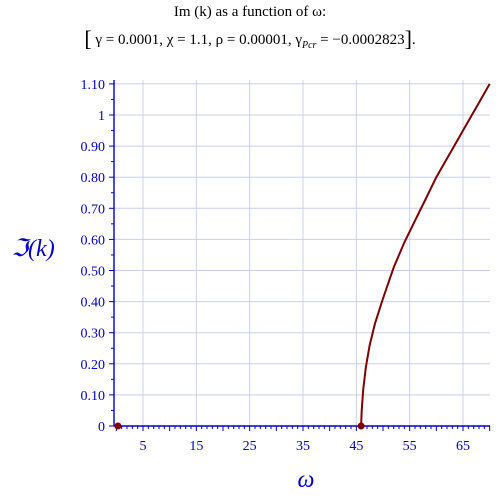  What do you see at coordinates (32, 249) in the screenshot?
I see `y-axis-label: ℑ(k)` at bounding box center [32, 249].